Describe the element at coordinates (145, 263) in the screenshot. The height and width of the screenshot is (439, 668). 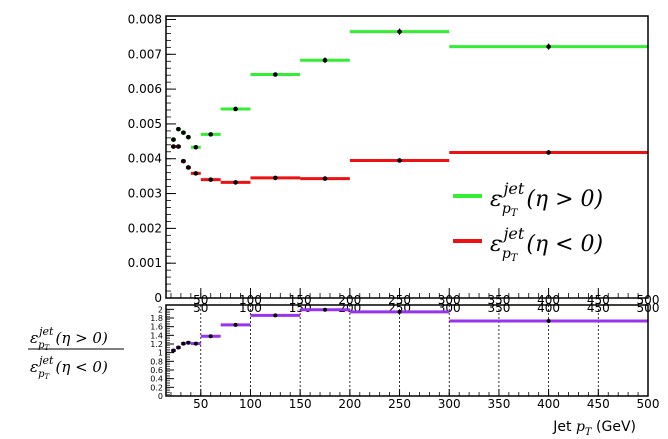
I see `main-y-tick-label: 0.001` at that location.